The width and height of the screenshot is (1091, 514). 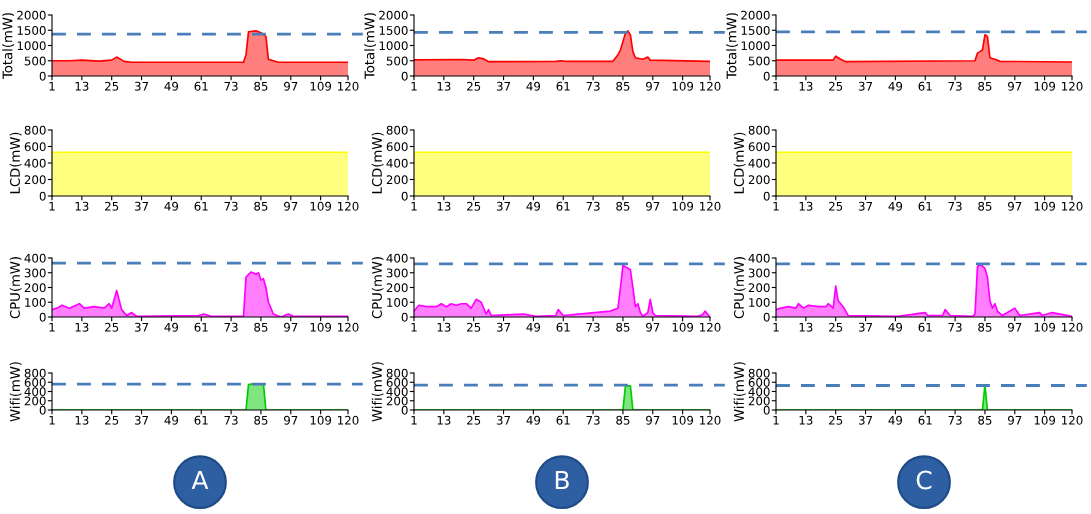 What do you see at coordinates (31, 46) in the screenshot?
I see `y-tick-label: 1000` at bounding box center [31, 46].